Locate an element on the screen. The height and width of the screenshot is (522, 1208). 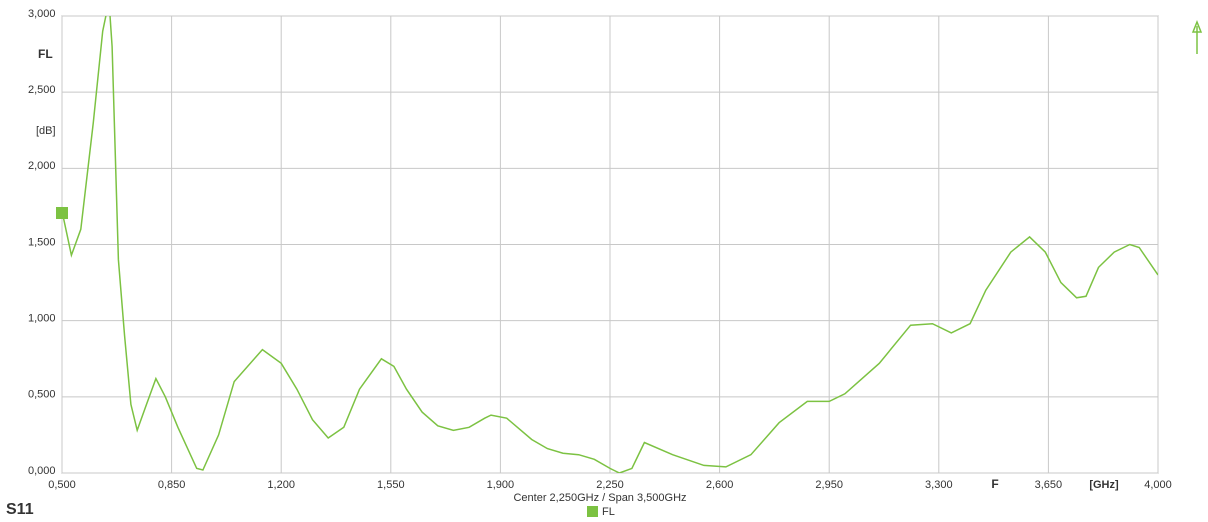
x-tick-label: 1,900 is located at coordinates (501, 485).